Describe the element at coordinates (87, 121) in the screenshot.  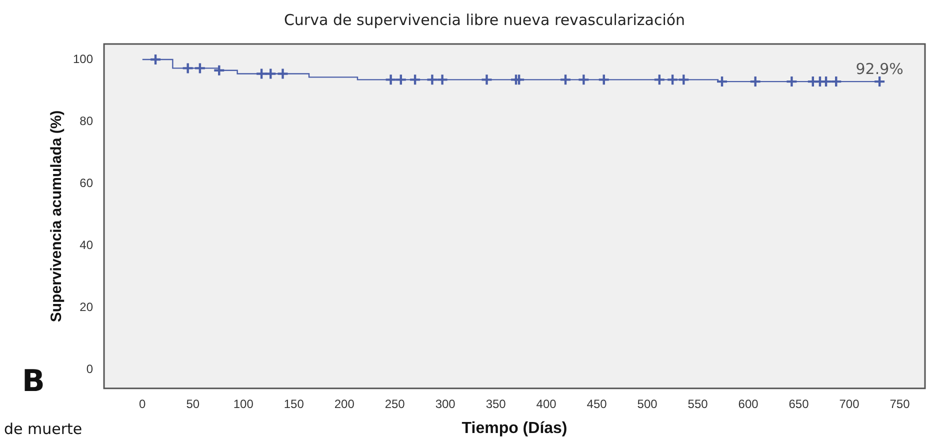
I see `y-tick-label: 80` at that location.